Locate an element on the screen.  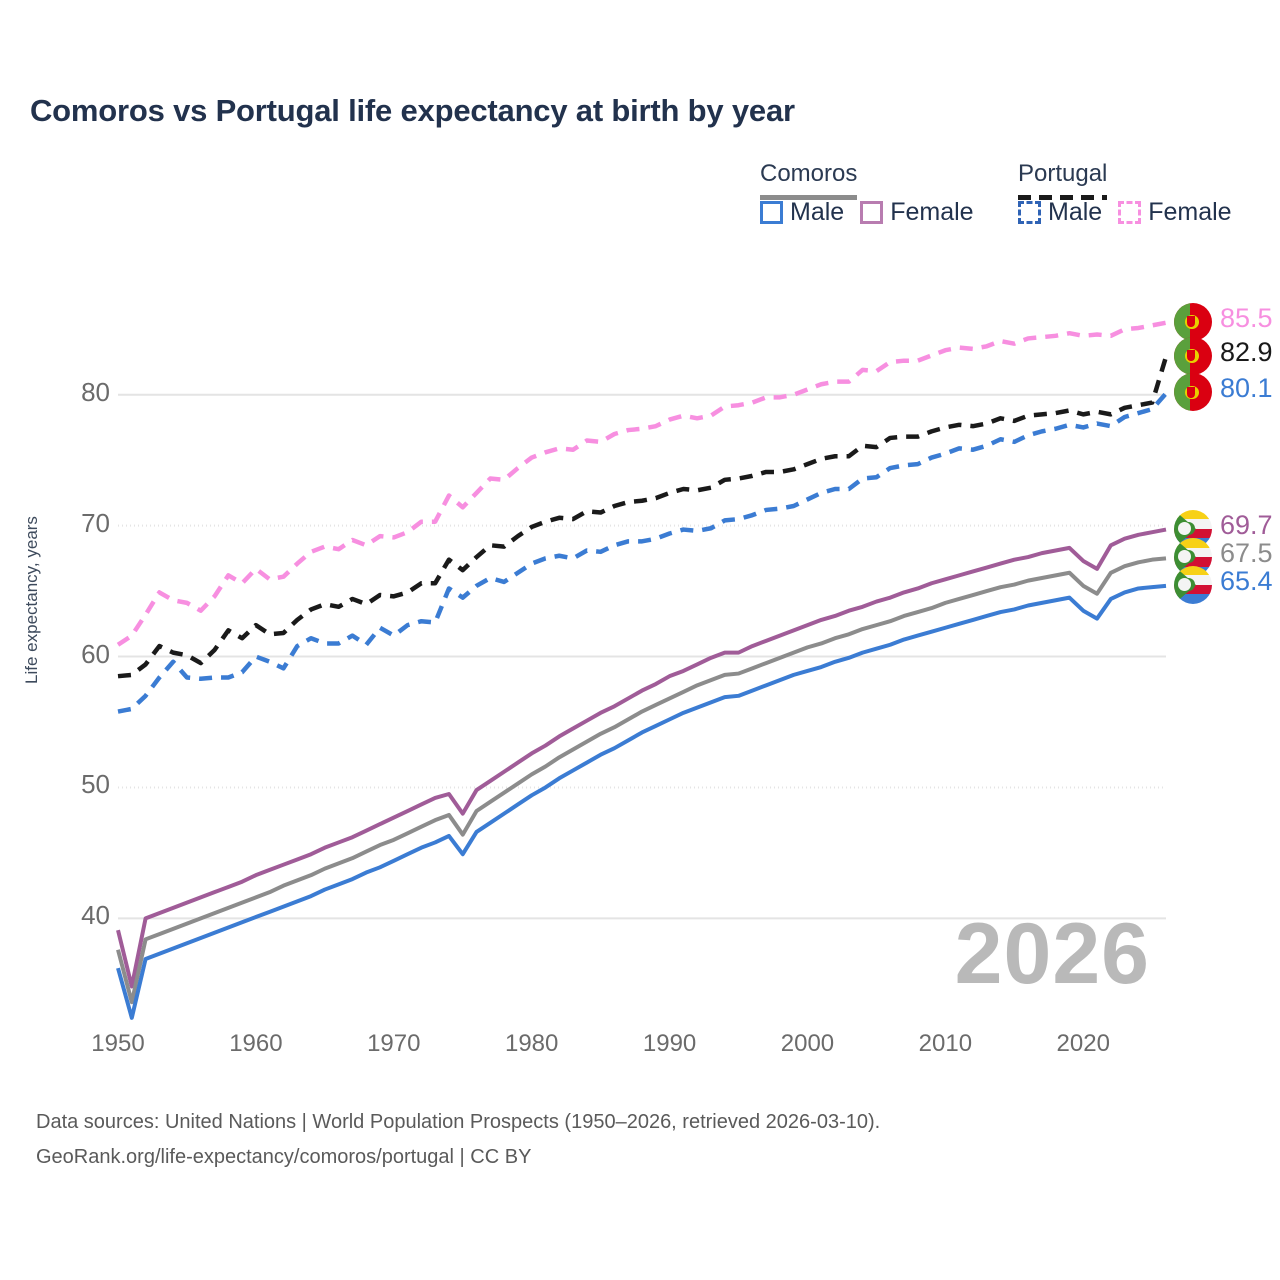
x-tick-label: 1990 is located at coordinates (669, 1043).